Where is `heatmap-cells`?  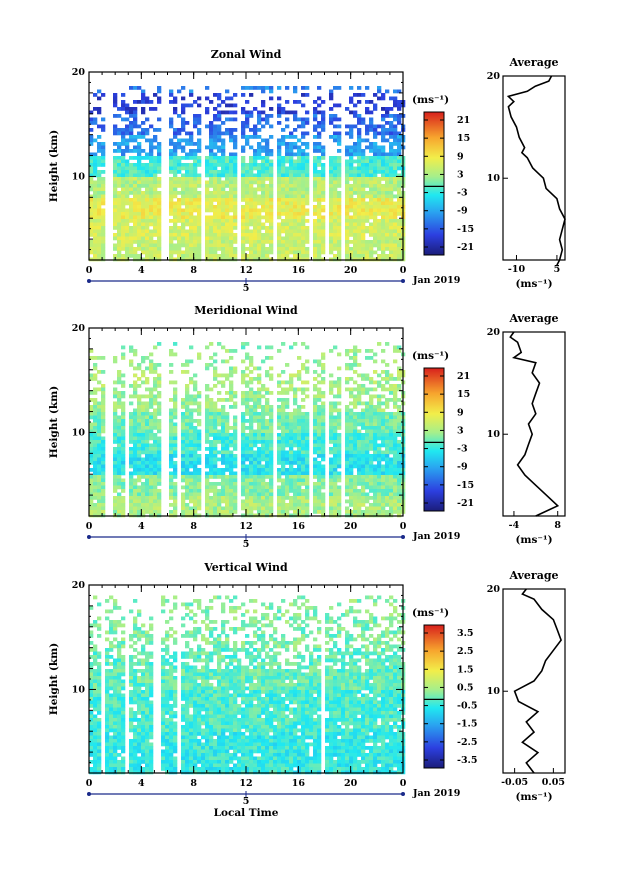
heatmap-cells is located at coordinates (247, 174).